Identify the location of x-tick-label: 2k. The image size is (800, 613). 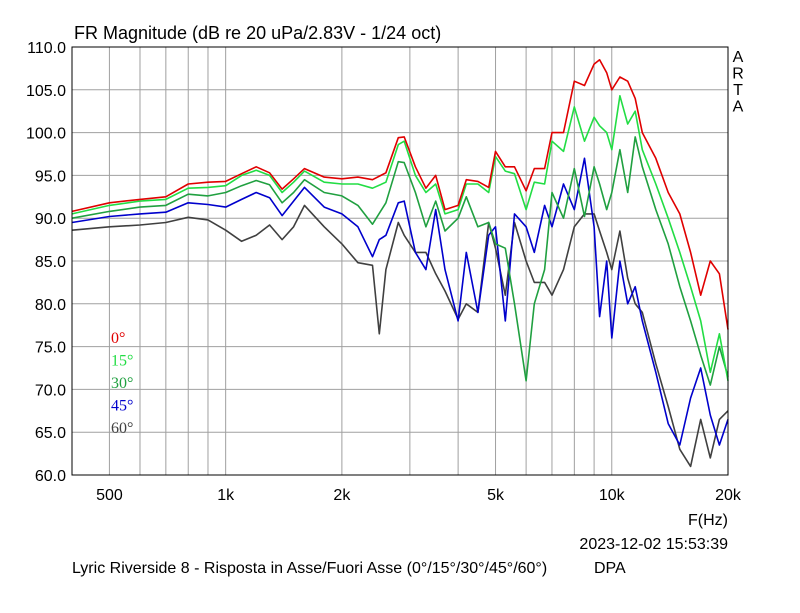
(342, 495).